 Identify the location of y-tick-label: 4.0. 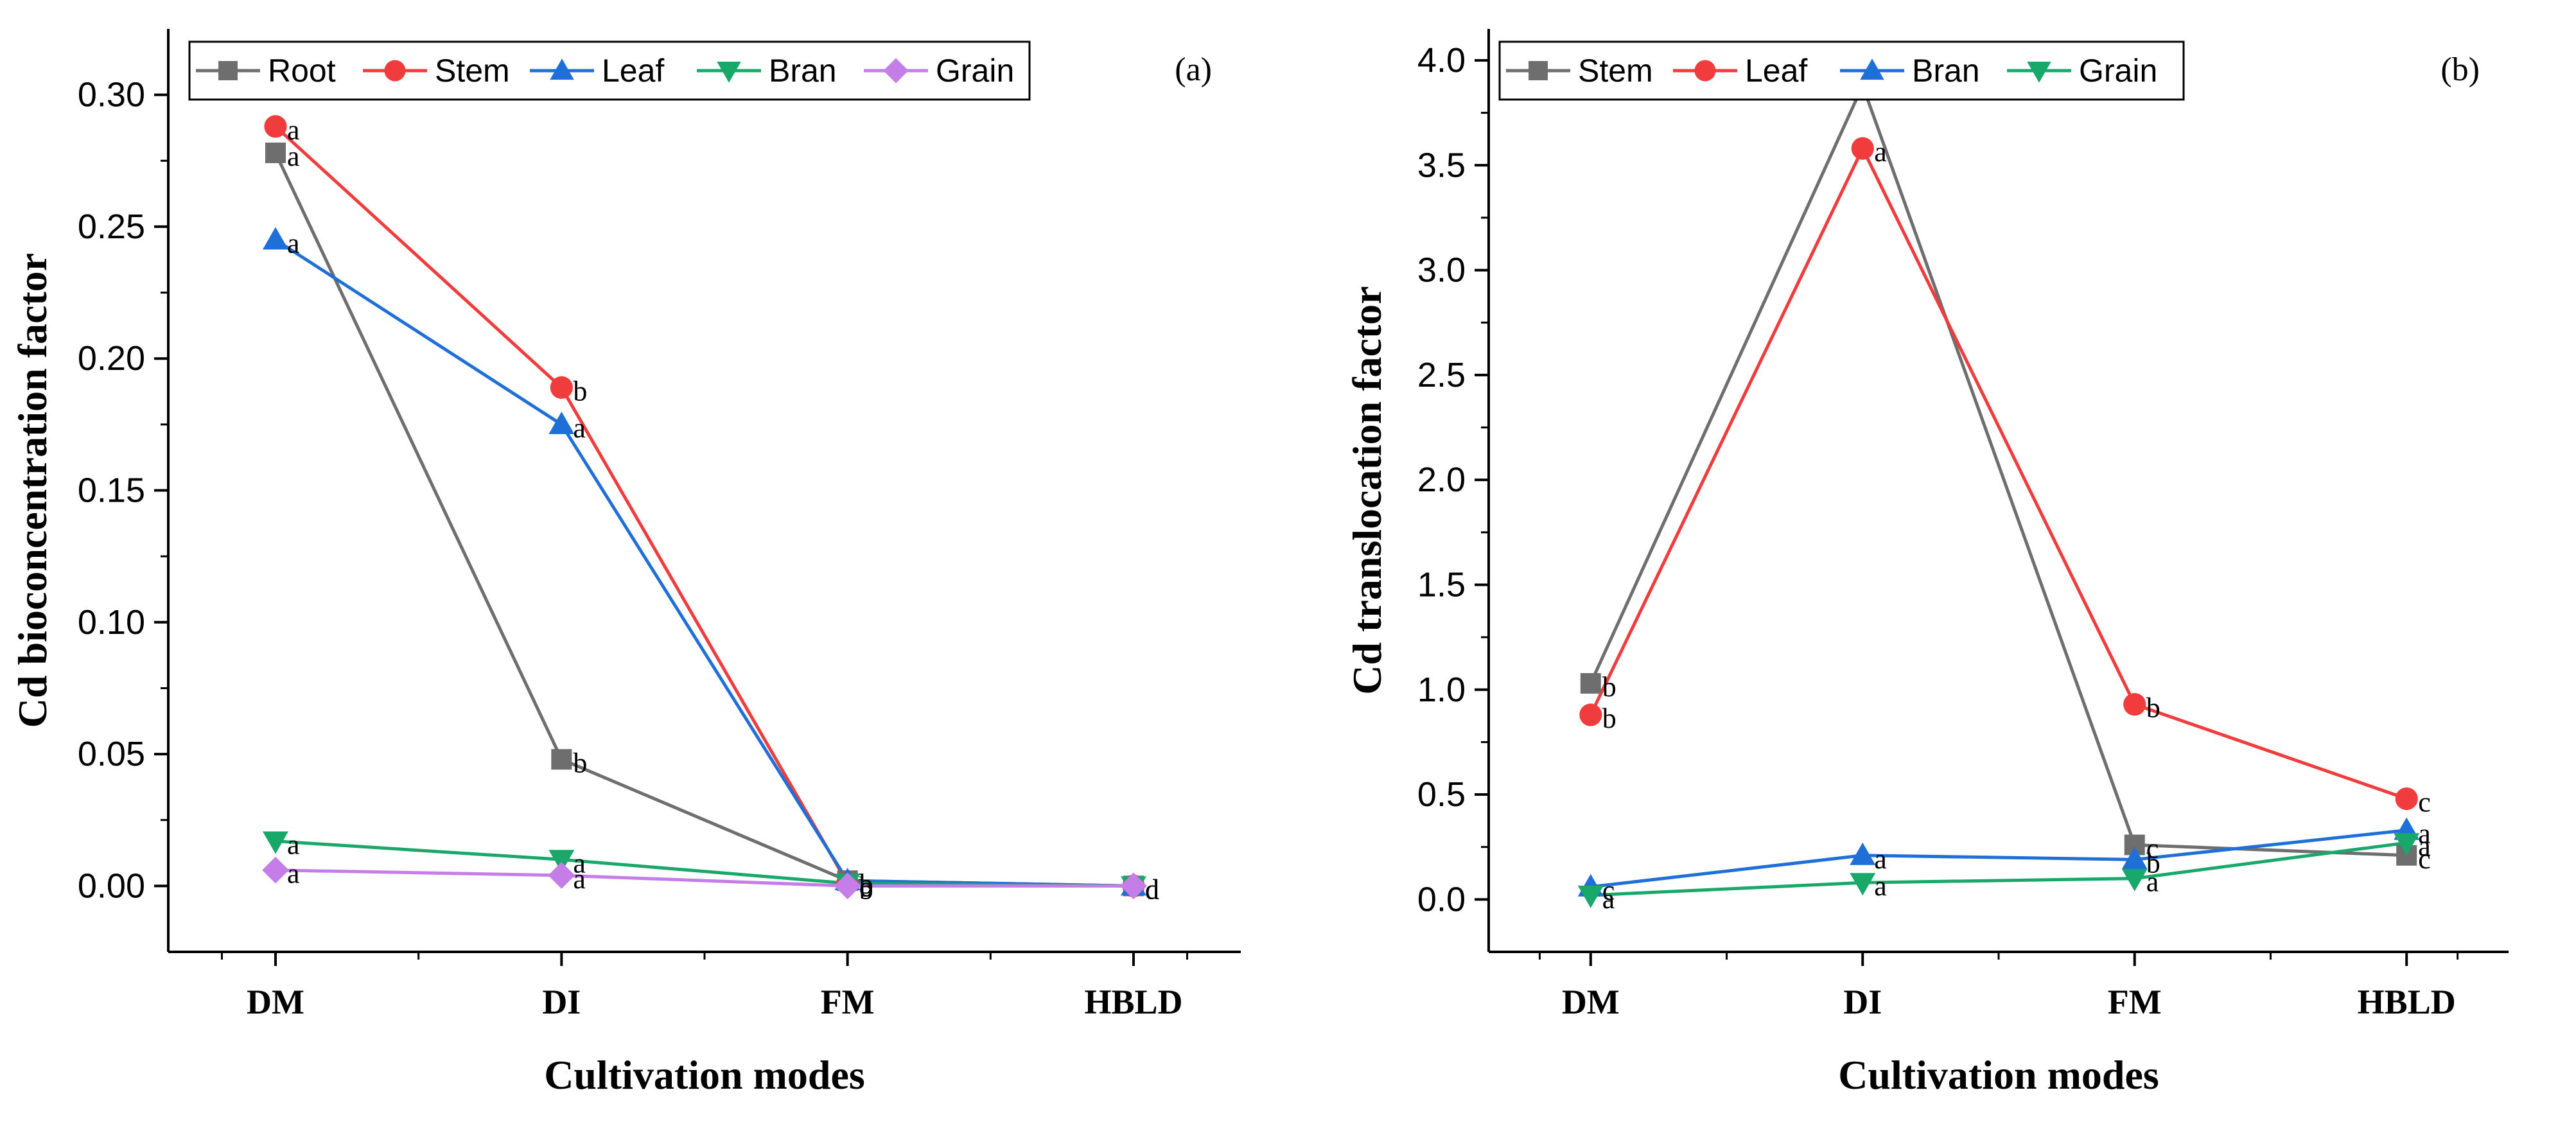
(1441, 60).